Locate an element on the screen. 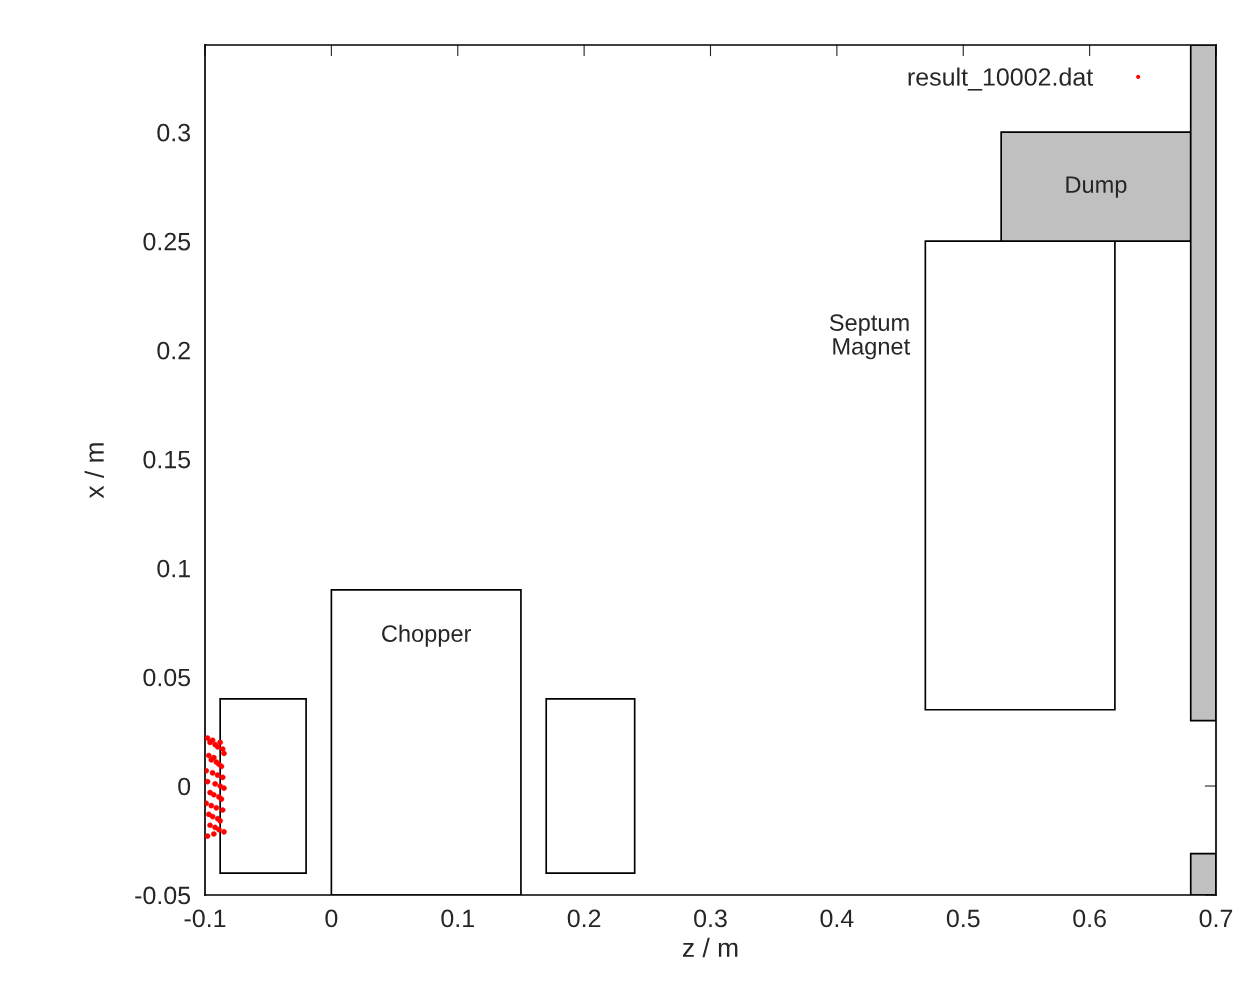 This screenshot has height=1006, width=1247. x-tick-label: -0.1 is located at coordinates (205, 918).